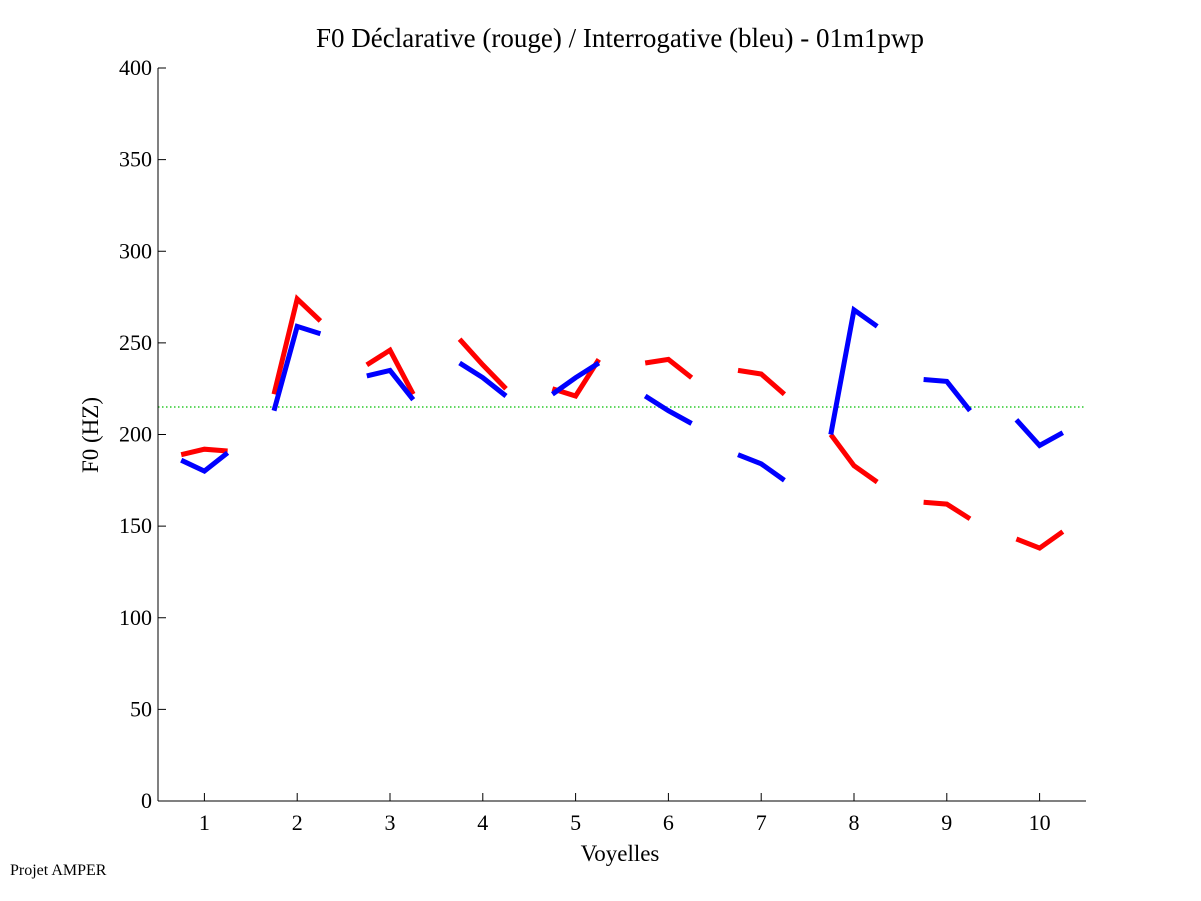 This screenshot has height=901, width=1201. What do you see at coordinates (482, 822) in the screenshot?
I see `x-tick-label: 4` at bounding box center [482, 822].